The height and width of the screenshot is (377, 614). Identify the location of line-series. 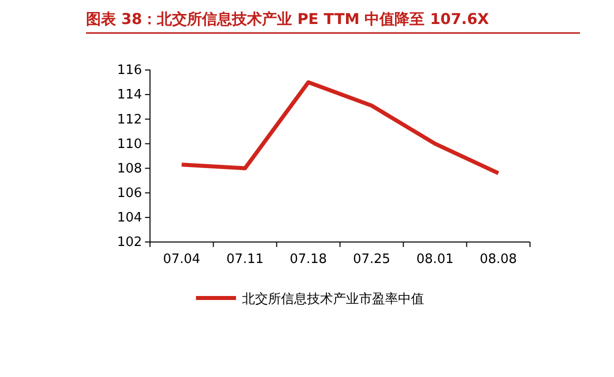
(340, 128).